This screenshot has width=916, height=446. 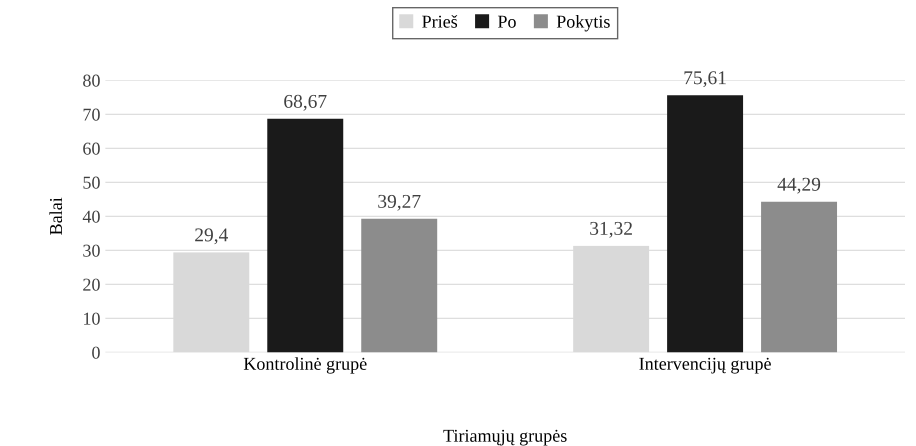 What do you see at coordinates (211, 236) in the screenshot?
I see `data-label: 29,4` at bounding box center [211, 236].